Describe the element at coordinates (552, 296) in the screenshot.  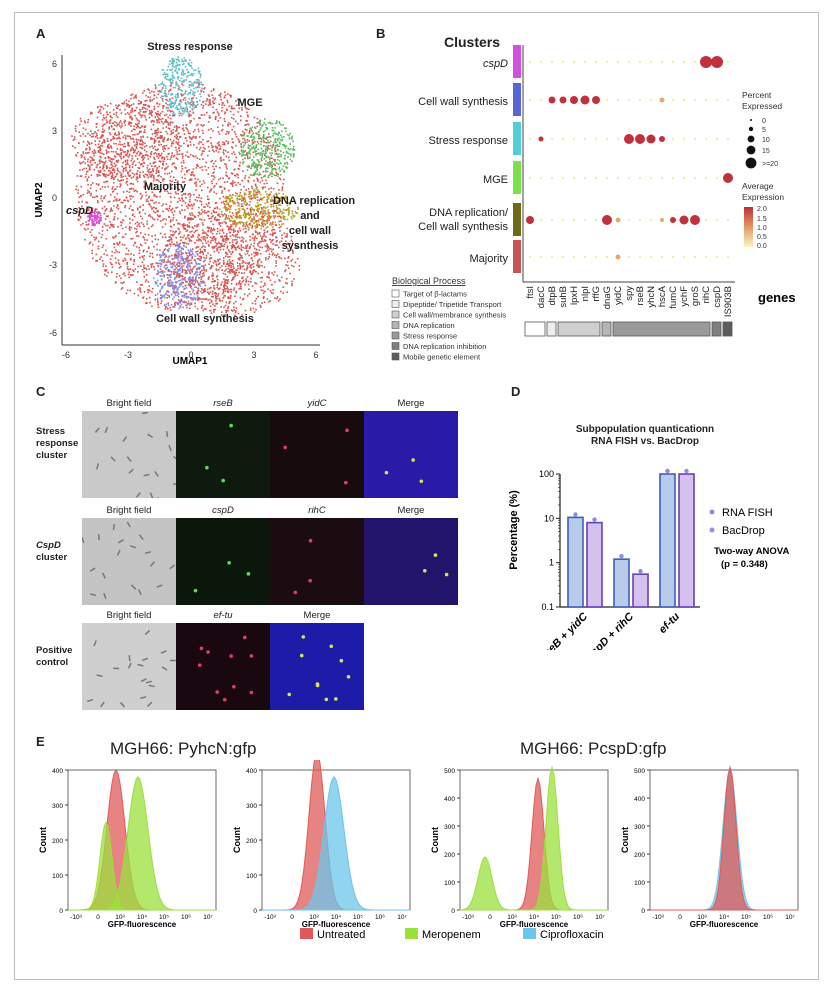
I see `gene-label: dtpB` at that location.